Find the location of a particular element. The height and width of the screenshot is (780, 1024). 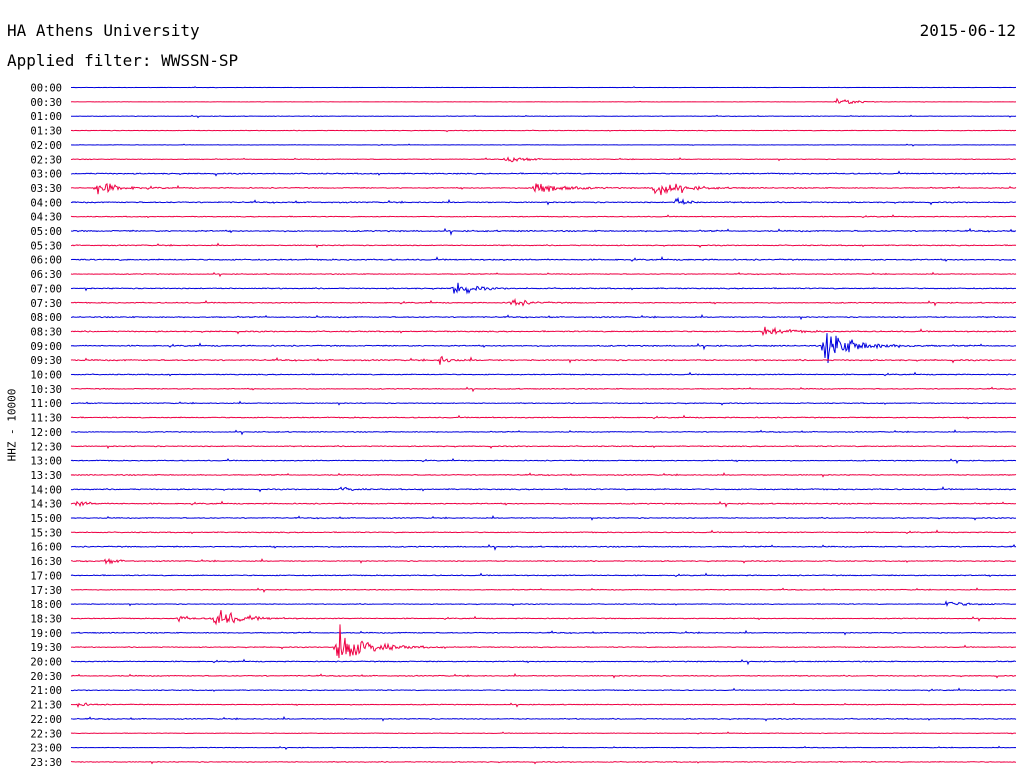

time-tick-label: 08:30 is located at coordinates (46, 332).